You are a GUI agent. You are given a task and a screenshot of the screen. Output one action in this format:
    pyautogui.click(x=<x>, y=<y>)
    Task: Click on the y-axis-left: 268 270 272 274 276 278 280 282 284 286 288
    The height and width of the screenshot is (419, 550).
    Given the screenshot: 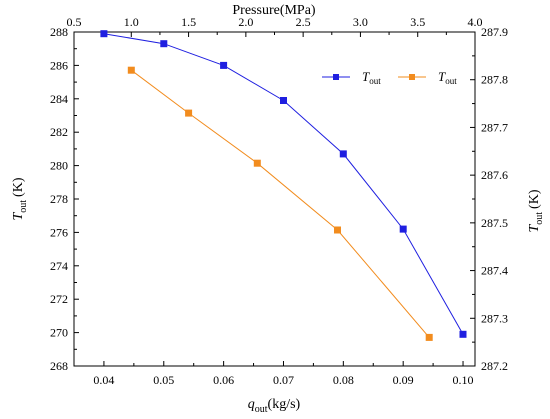 What is the action you would take?
    pyautogui.click(x=64, y=199)
    